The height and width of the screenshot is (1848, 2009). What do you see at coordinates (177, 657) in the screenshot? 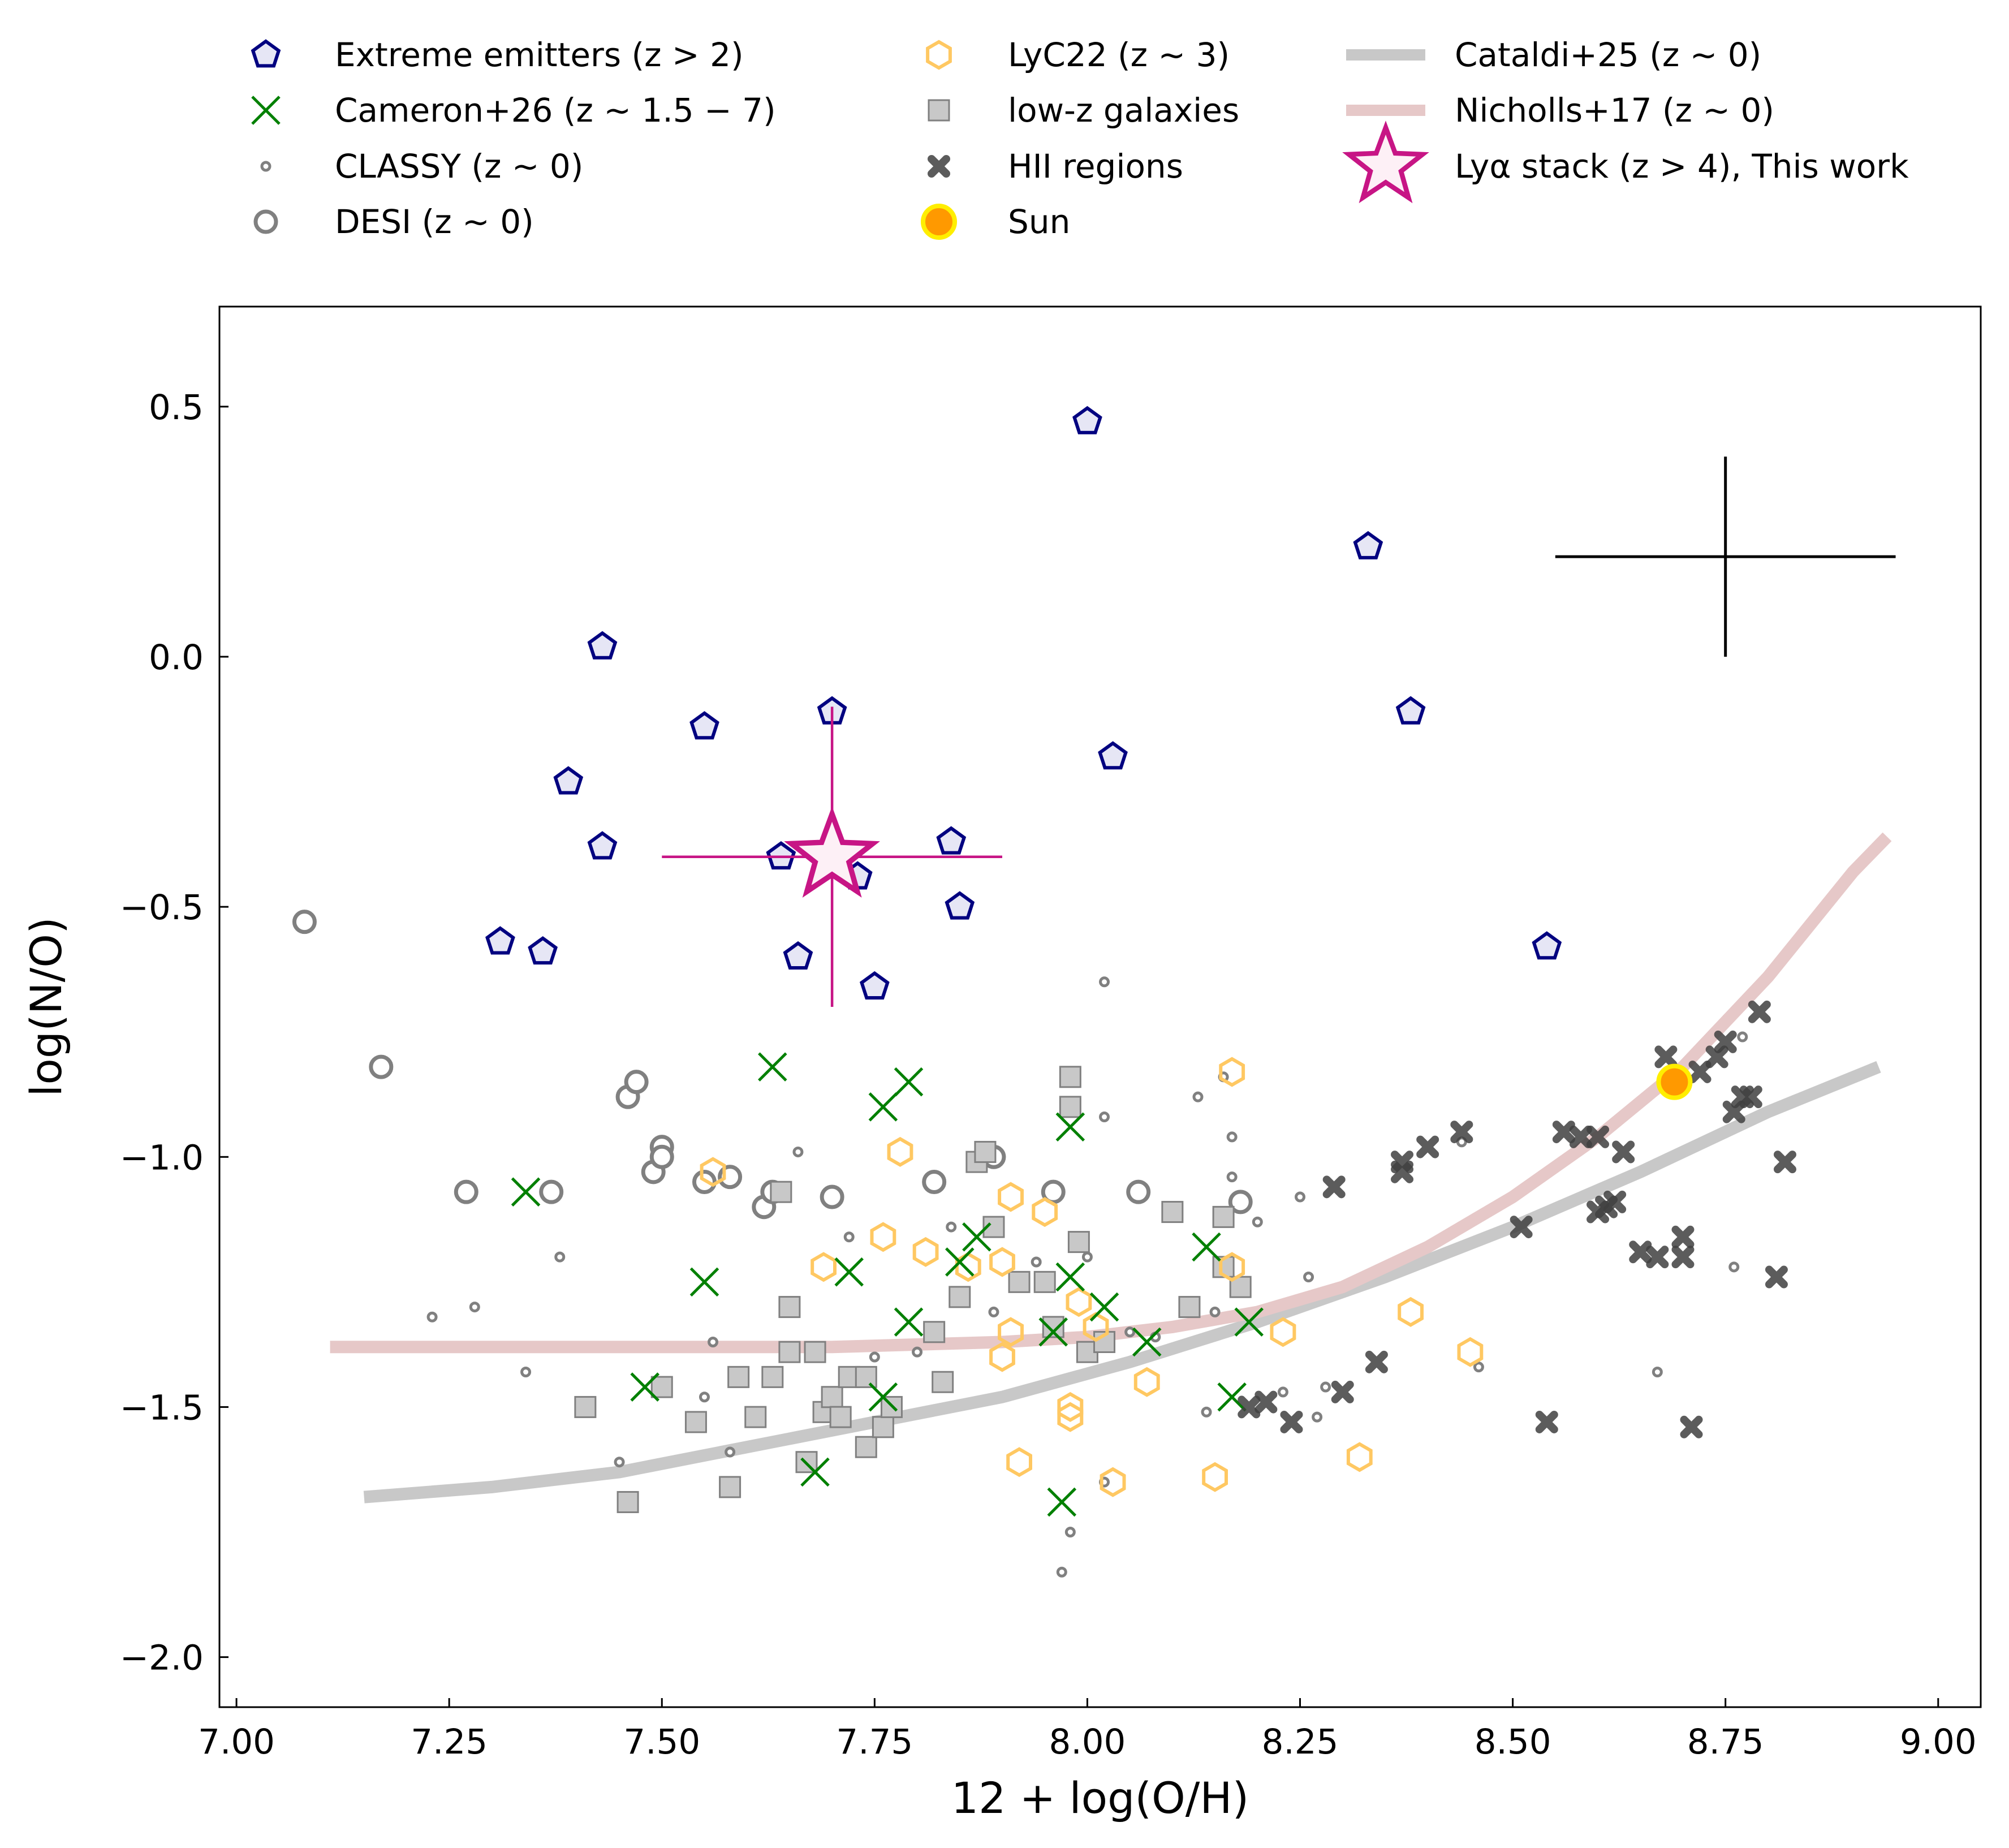
I see `y-tick-label: 0.0` at bounding box center [177, 657].